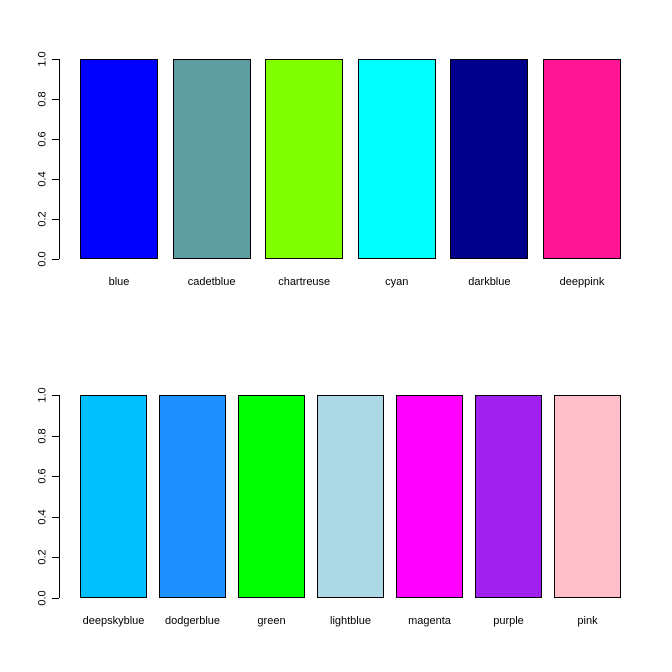  I want to click on bar-lightblue, so click(350, 496).